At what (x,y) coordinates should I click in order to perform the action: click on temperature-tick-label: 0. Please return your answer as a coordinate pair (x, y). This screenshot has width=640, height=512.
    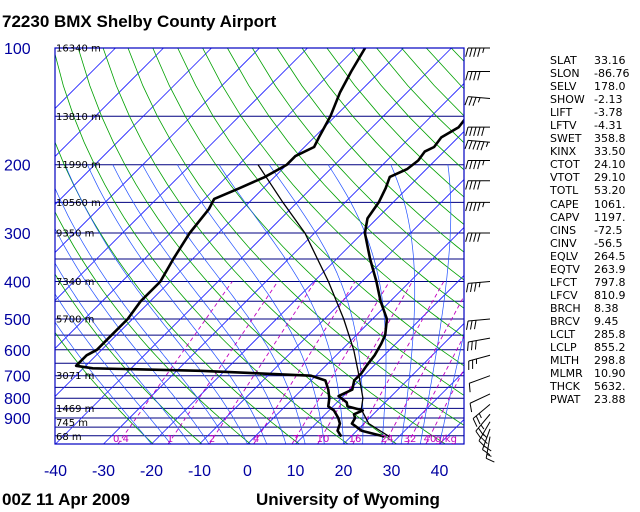
    Looking at the image, I should click on (247, 471).